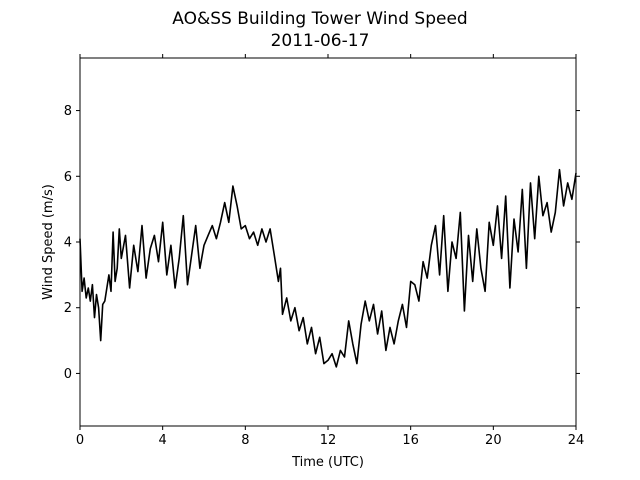 The height and width of the screenshot is (480, 640). I want to click on x-axis-label: Time (UTC), so click(327, 462).